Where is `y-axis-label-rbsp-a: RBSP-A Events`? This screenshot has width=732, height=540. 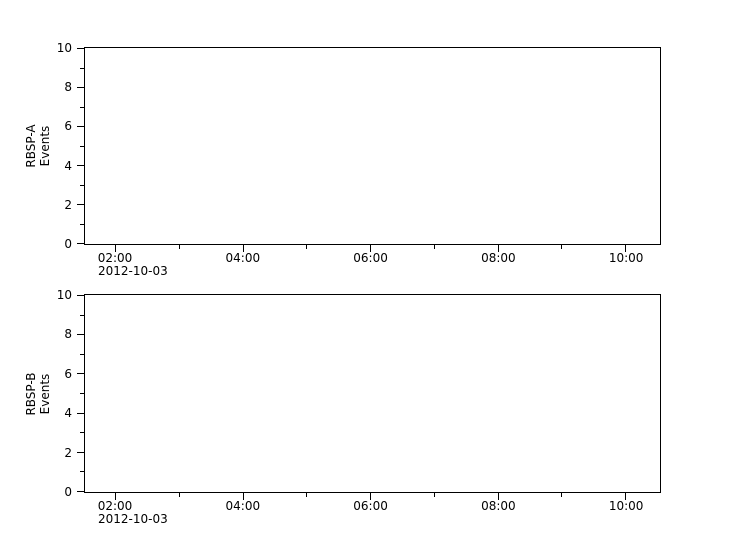
y-axis-label-rbsp-a: RBSP-A Events is located at coordinates (38, 145).